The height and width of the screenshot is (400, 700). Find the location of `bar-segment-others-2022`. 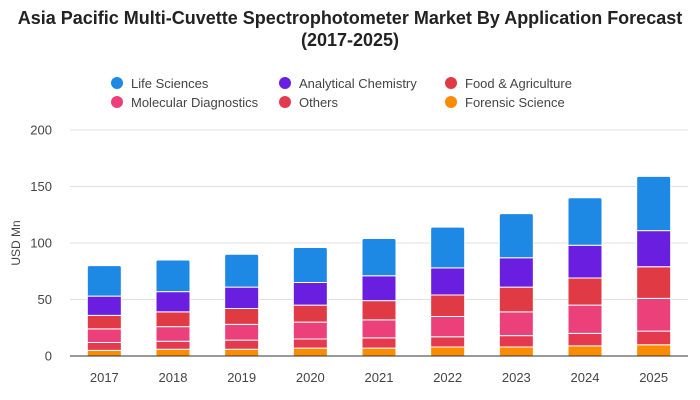

bar-segment-others-2022 is located at coordinates (448, 342).